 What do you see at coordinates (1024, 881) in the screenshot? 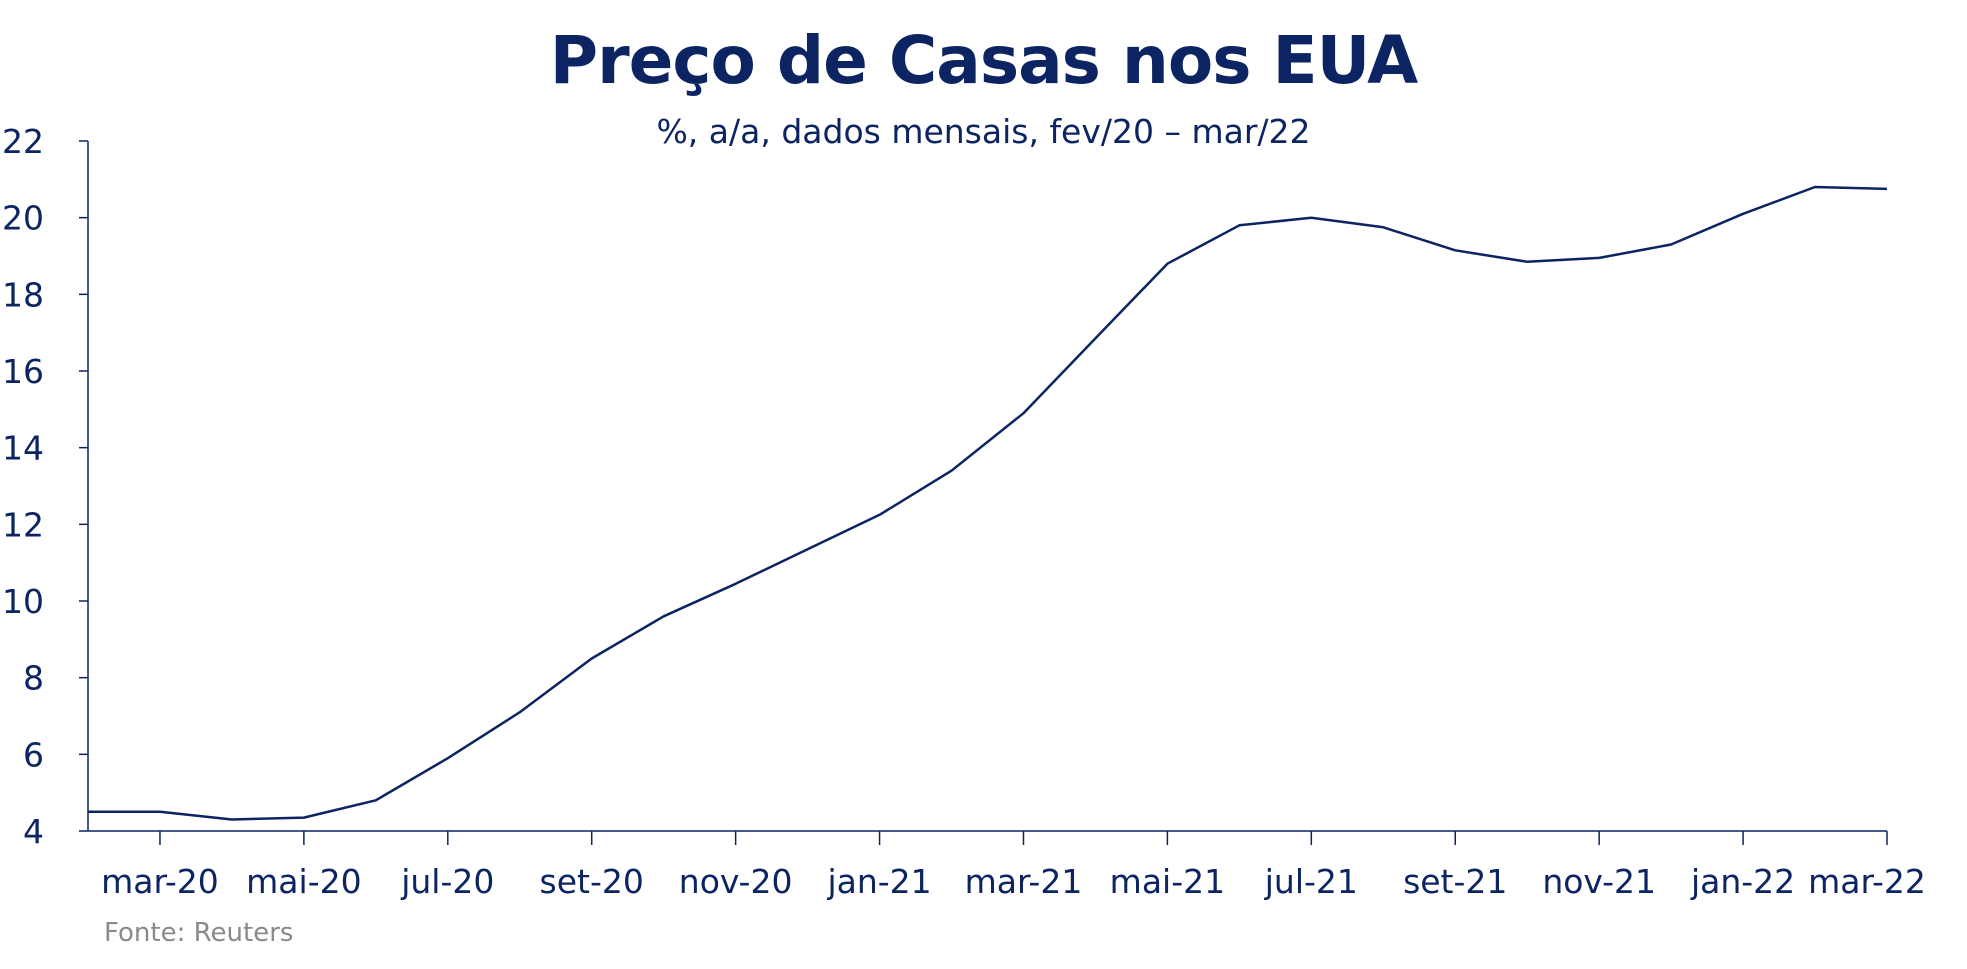
I see `x-tick-label: mar-21` at bounding box center [1024, 881].